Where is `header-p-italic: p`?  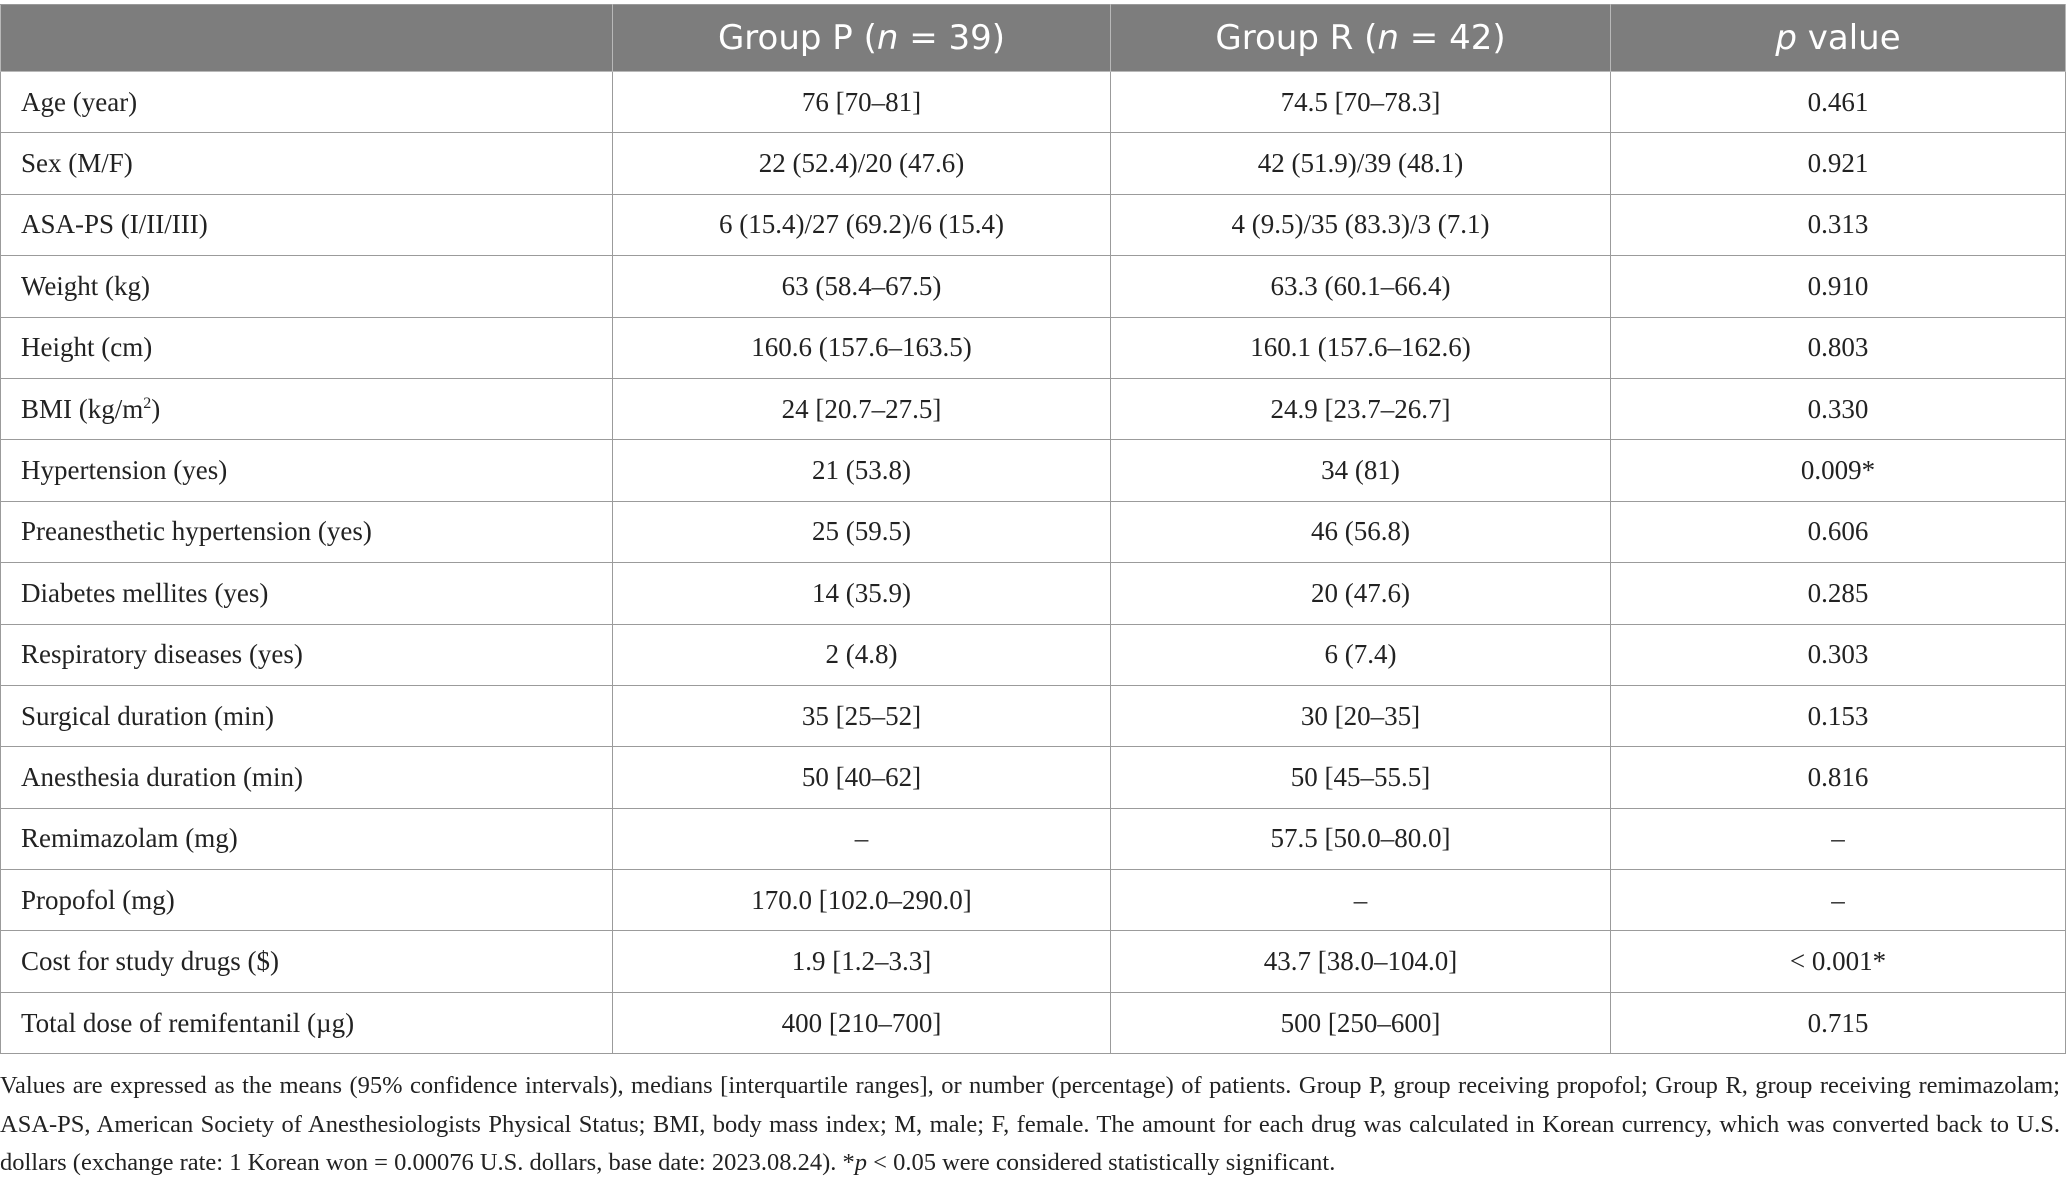
header-p-italic: p is located at coordinates (1786, 38).